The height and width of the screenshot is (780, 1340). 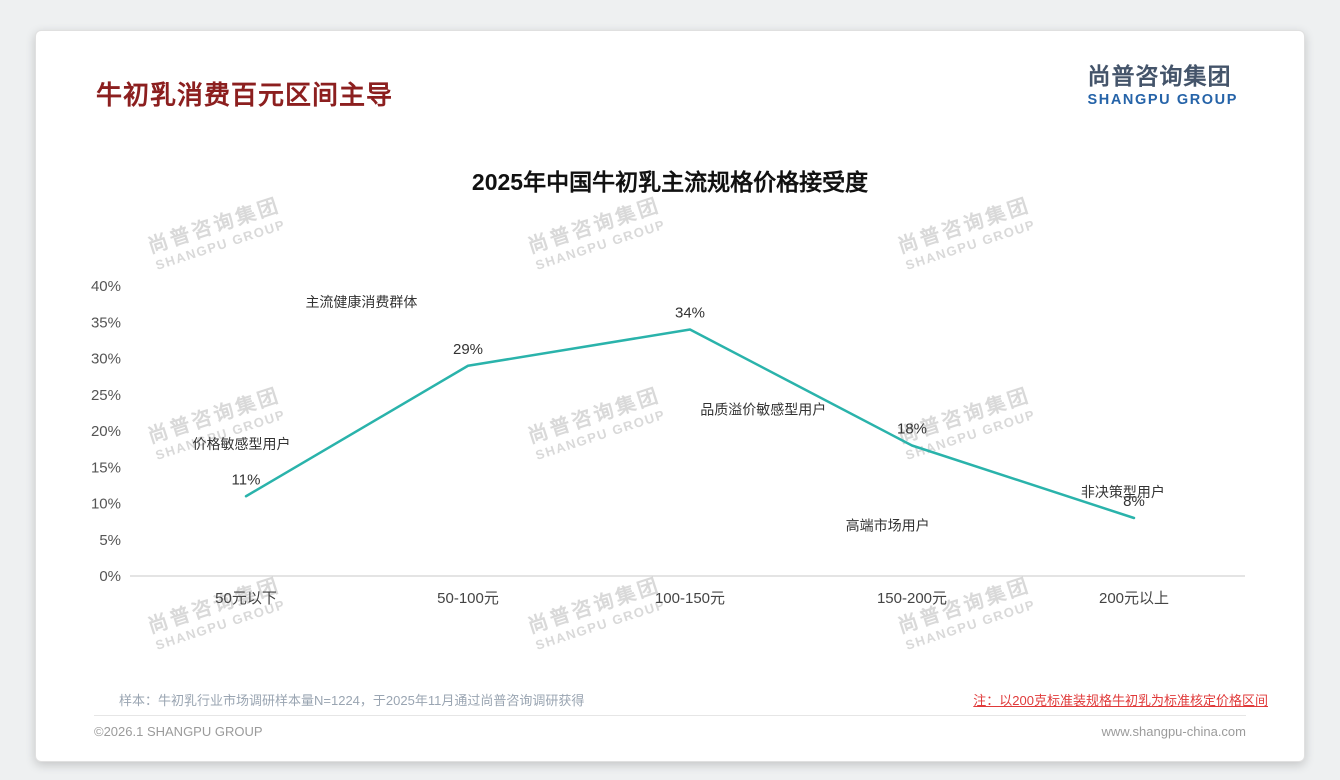 I want to click on chart-title: 2025年中国牛初乳主流规格价格接受度, so click(x=670, y=182).